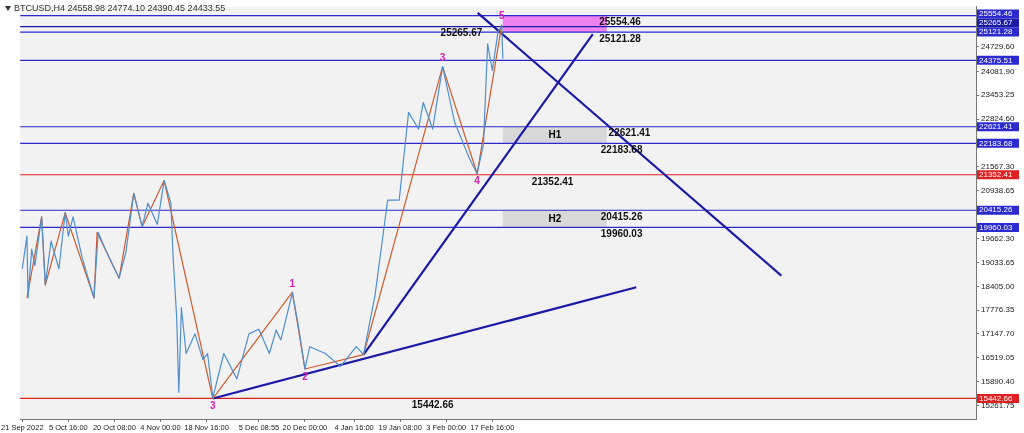 The height and width of the screenshot is (433, 1024). What do you see at coordinates (998, 71) in the screenshot?
I see `y-tick-label: 24081.90` at bounding box center [998, 71].